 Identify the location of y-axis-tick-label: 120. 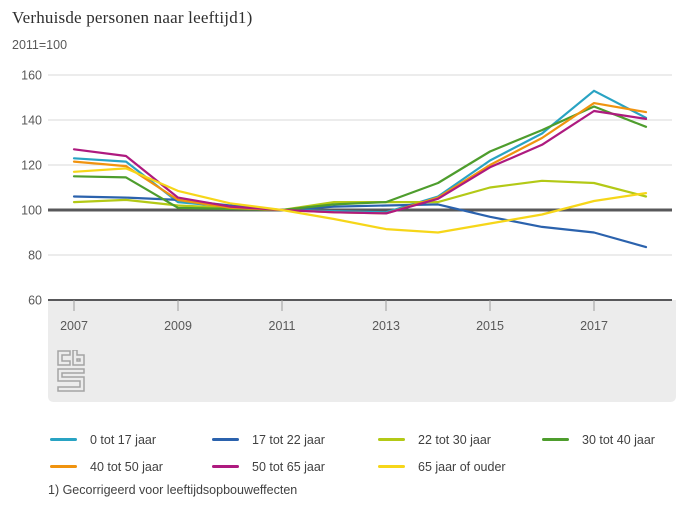
(31, 166).